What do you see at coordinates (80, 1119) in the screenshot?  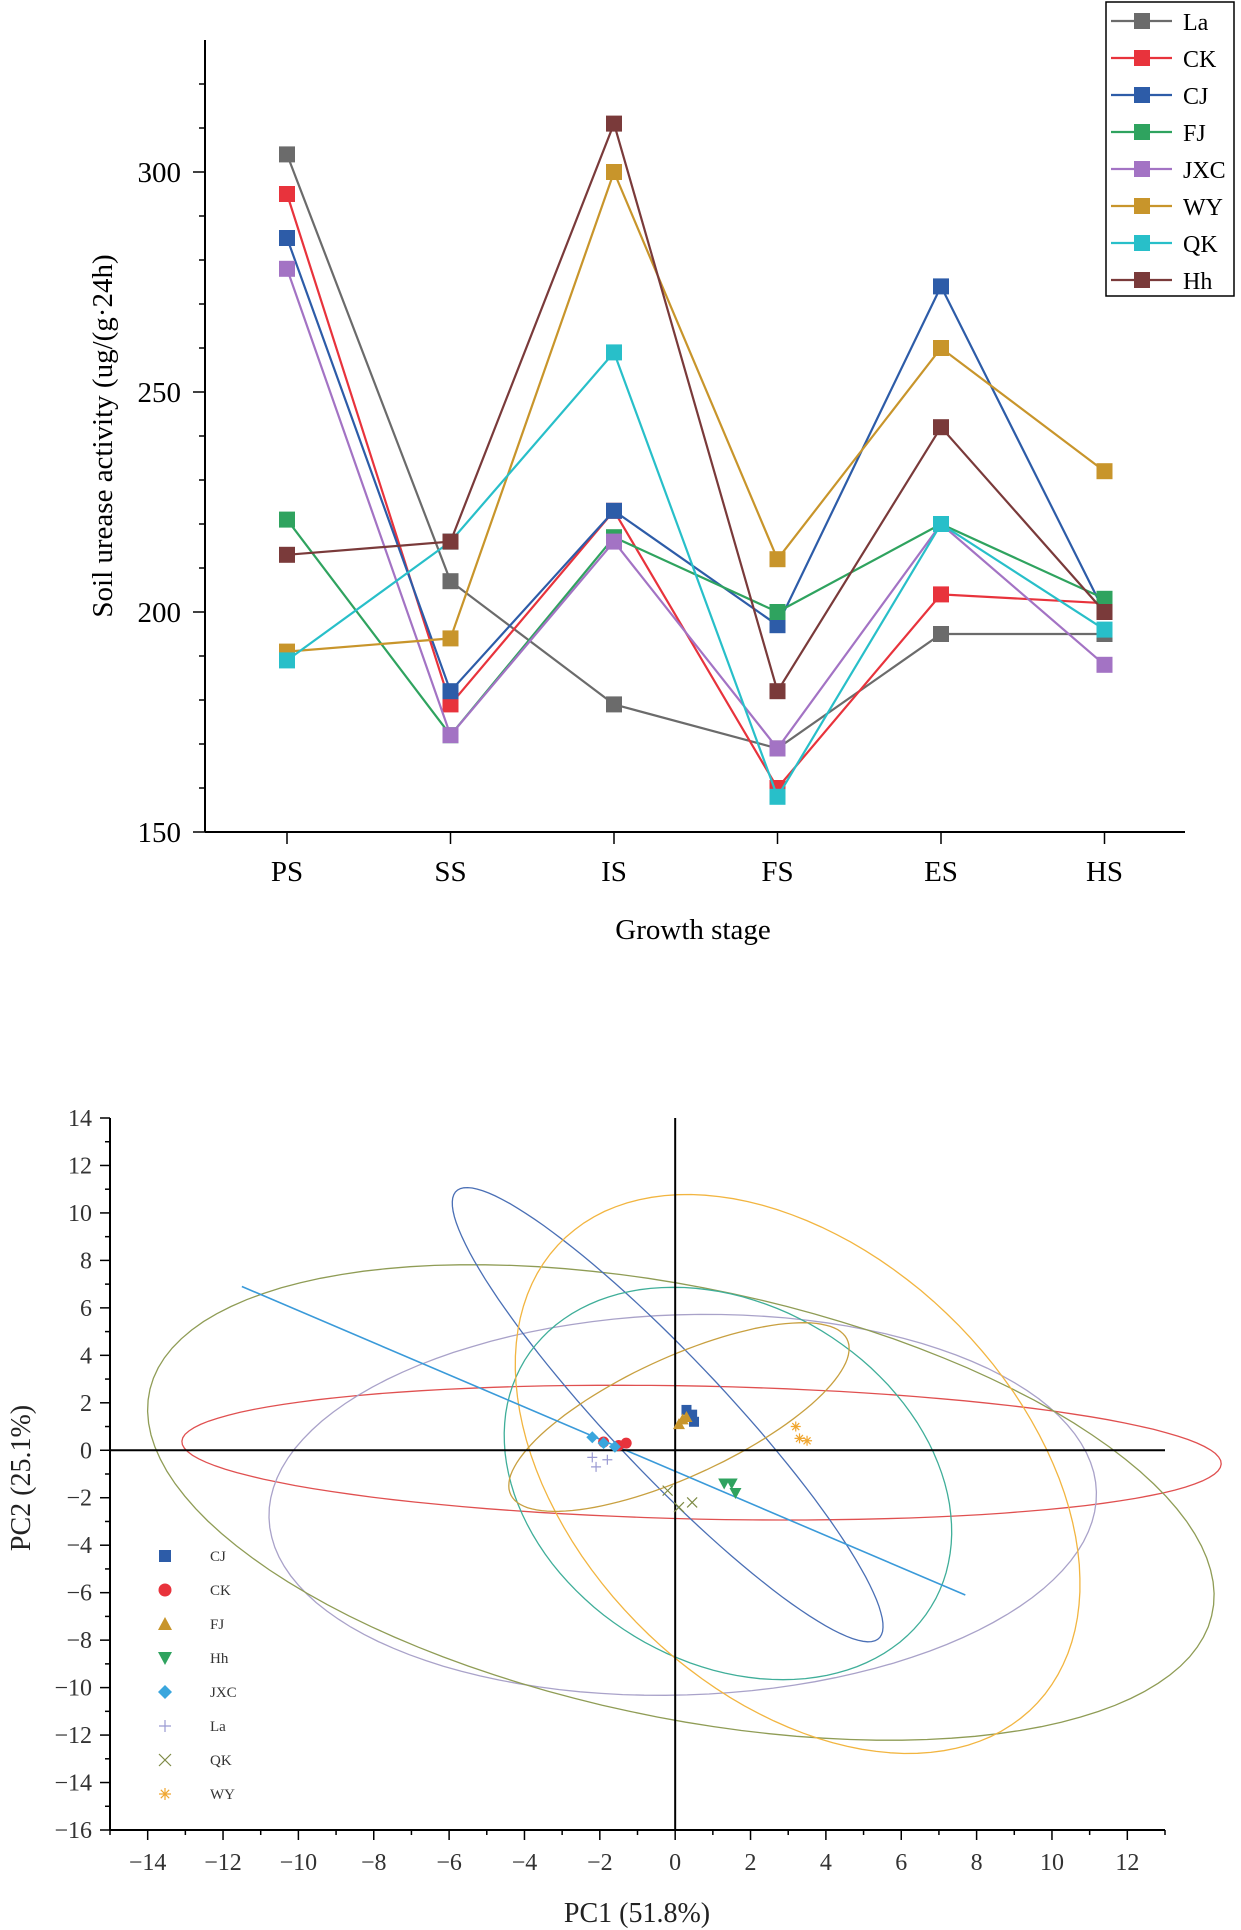 I see `pca-y-tick-label: 14` at bounding box center [80, 1119].